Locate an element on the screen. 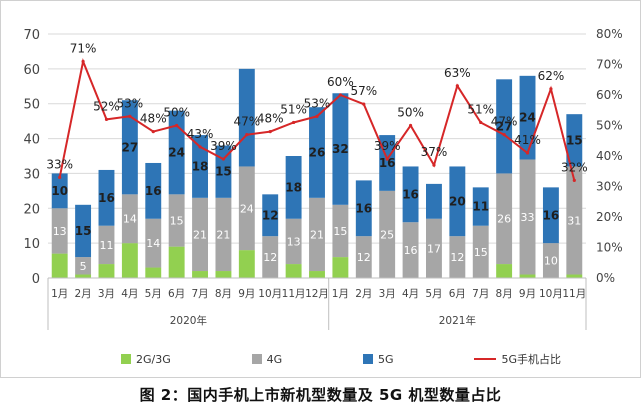 The height and width of the screenshot is (412, 641). y-left-tick-label: 10 is located at coordinates (31, 244).